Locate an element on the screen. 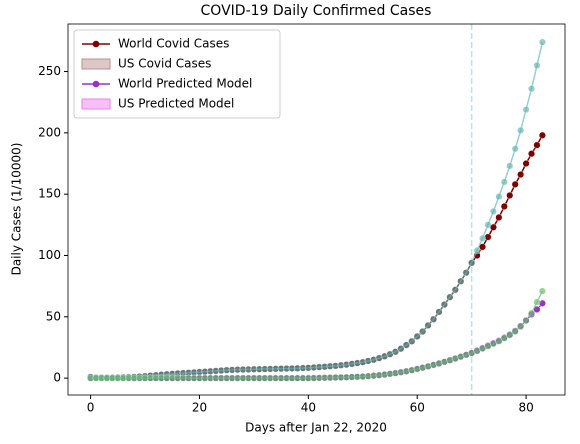 This screenshot has width=580, height=444. x-tick-label: 80 is located at coordinates (525, 408).